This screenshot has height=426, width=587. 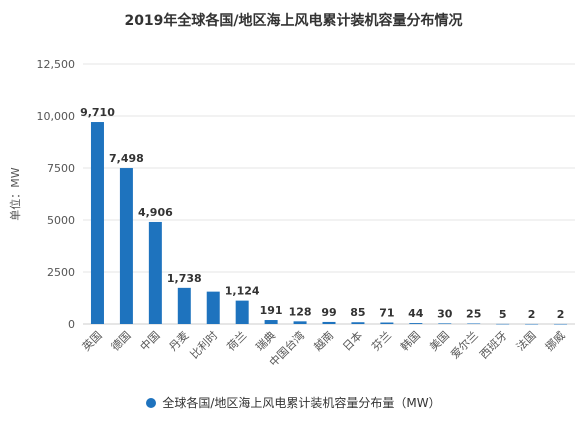 What do you see at coordinates (71, 324) in the screenshot?
I see `y-tick-label: 0` at bounding box center [71, 324].